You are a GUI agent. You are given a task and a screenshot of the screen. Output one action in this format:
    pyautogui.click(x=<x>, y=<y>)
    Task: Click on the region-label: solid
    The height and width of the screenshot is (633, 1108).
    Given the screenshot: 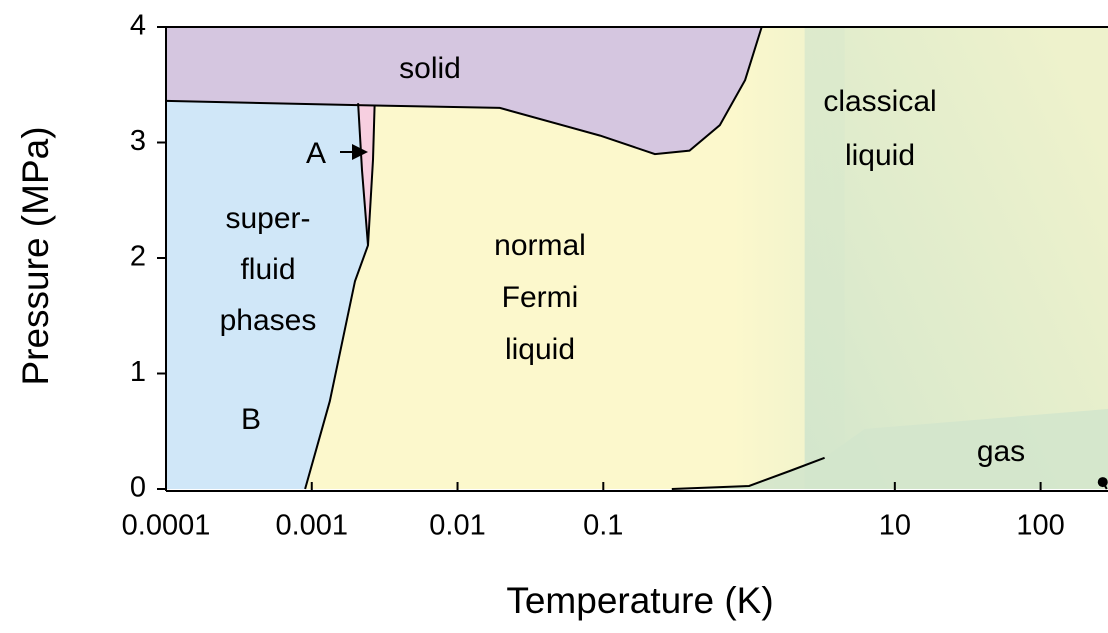 What is the action you would take?
    pyautogui.click(x=430, y=68)
    